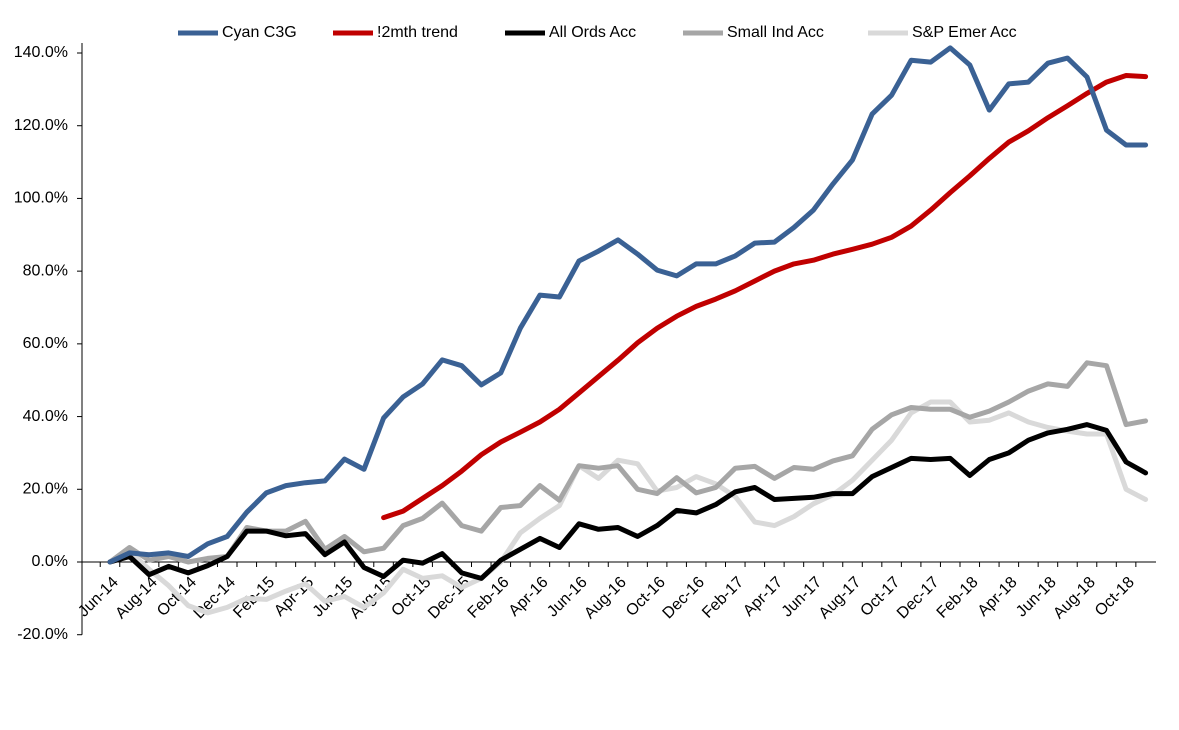  What do you see at coordinates (41, 198) in the screenshot?
I see `y-tick-label: 100.0%` at bounding box center [41, 198].